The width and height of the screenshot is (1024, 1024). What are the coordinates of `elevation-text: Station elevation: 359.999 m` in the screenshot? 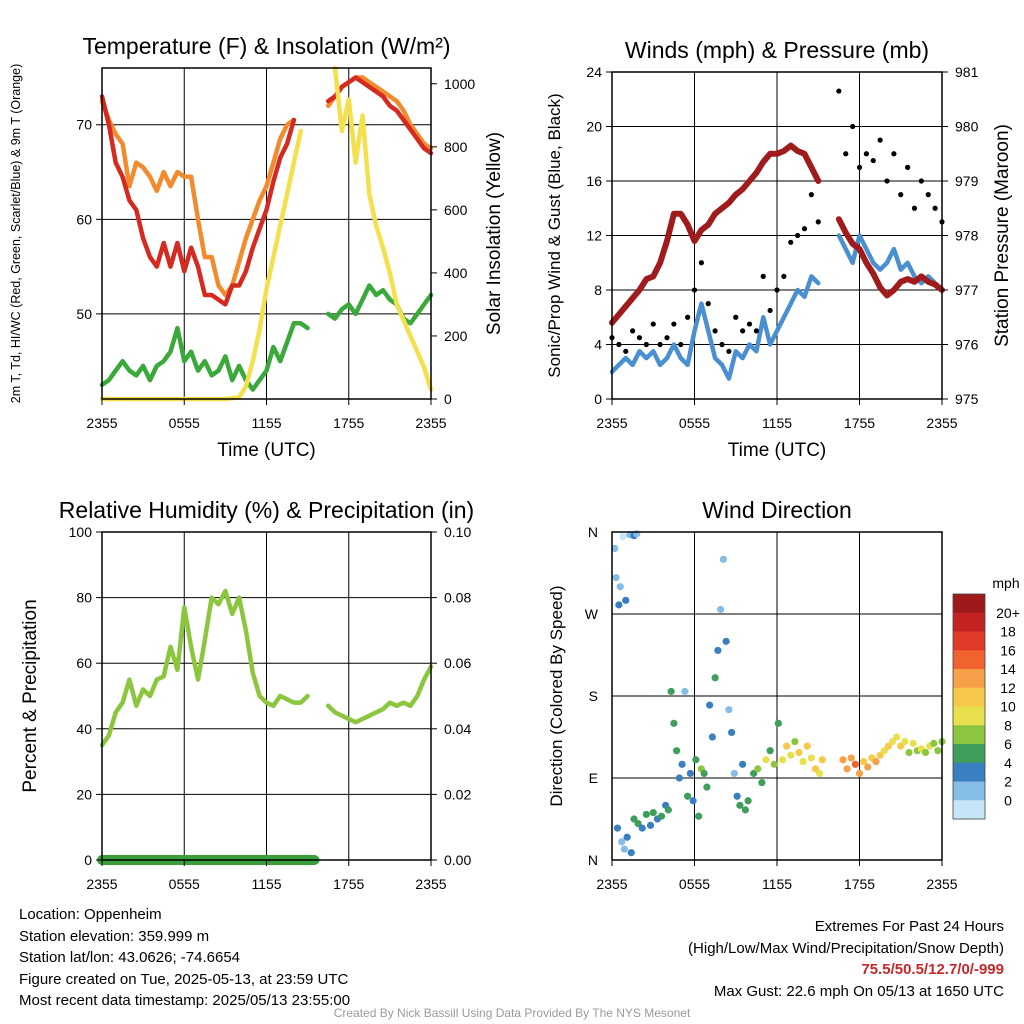 It's located at (114, 936).